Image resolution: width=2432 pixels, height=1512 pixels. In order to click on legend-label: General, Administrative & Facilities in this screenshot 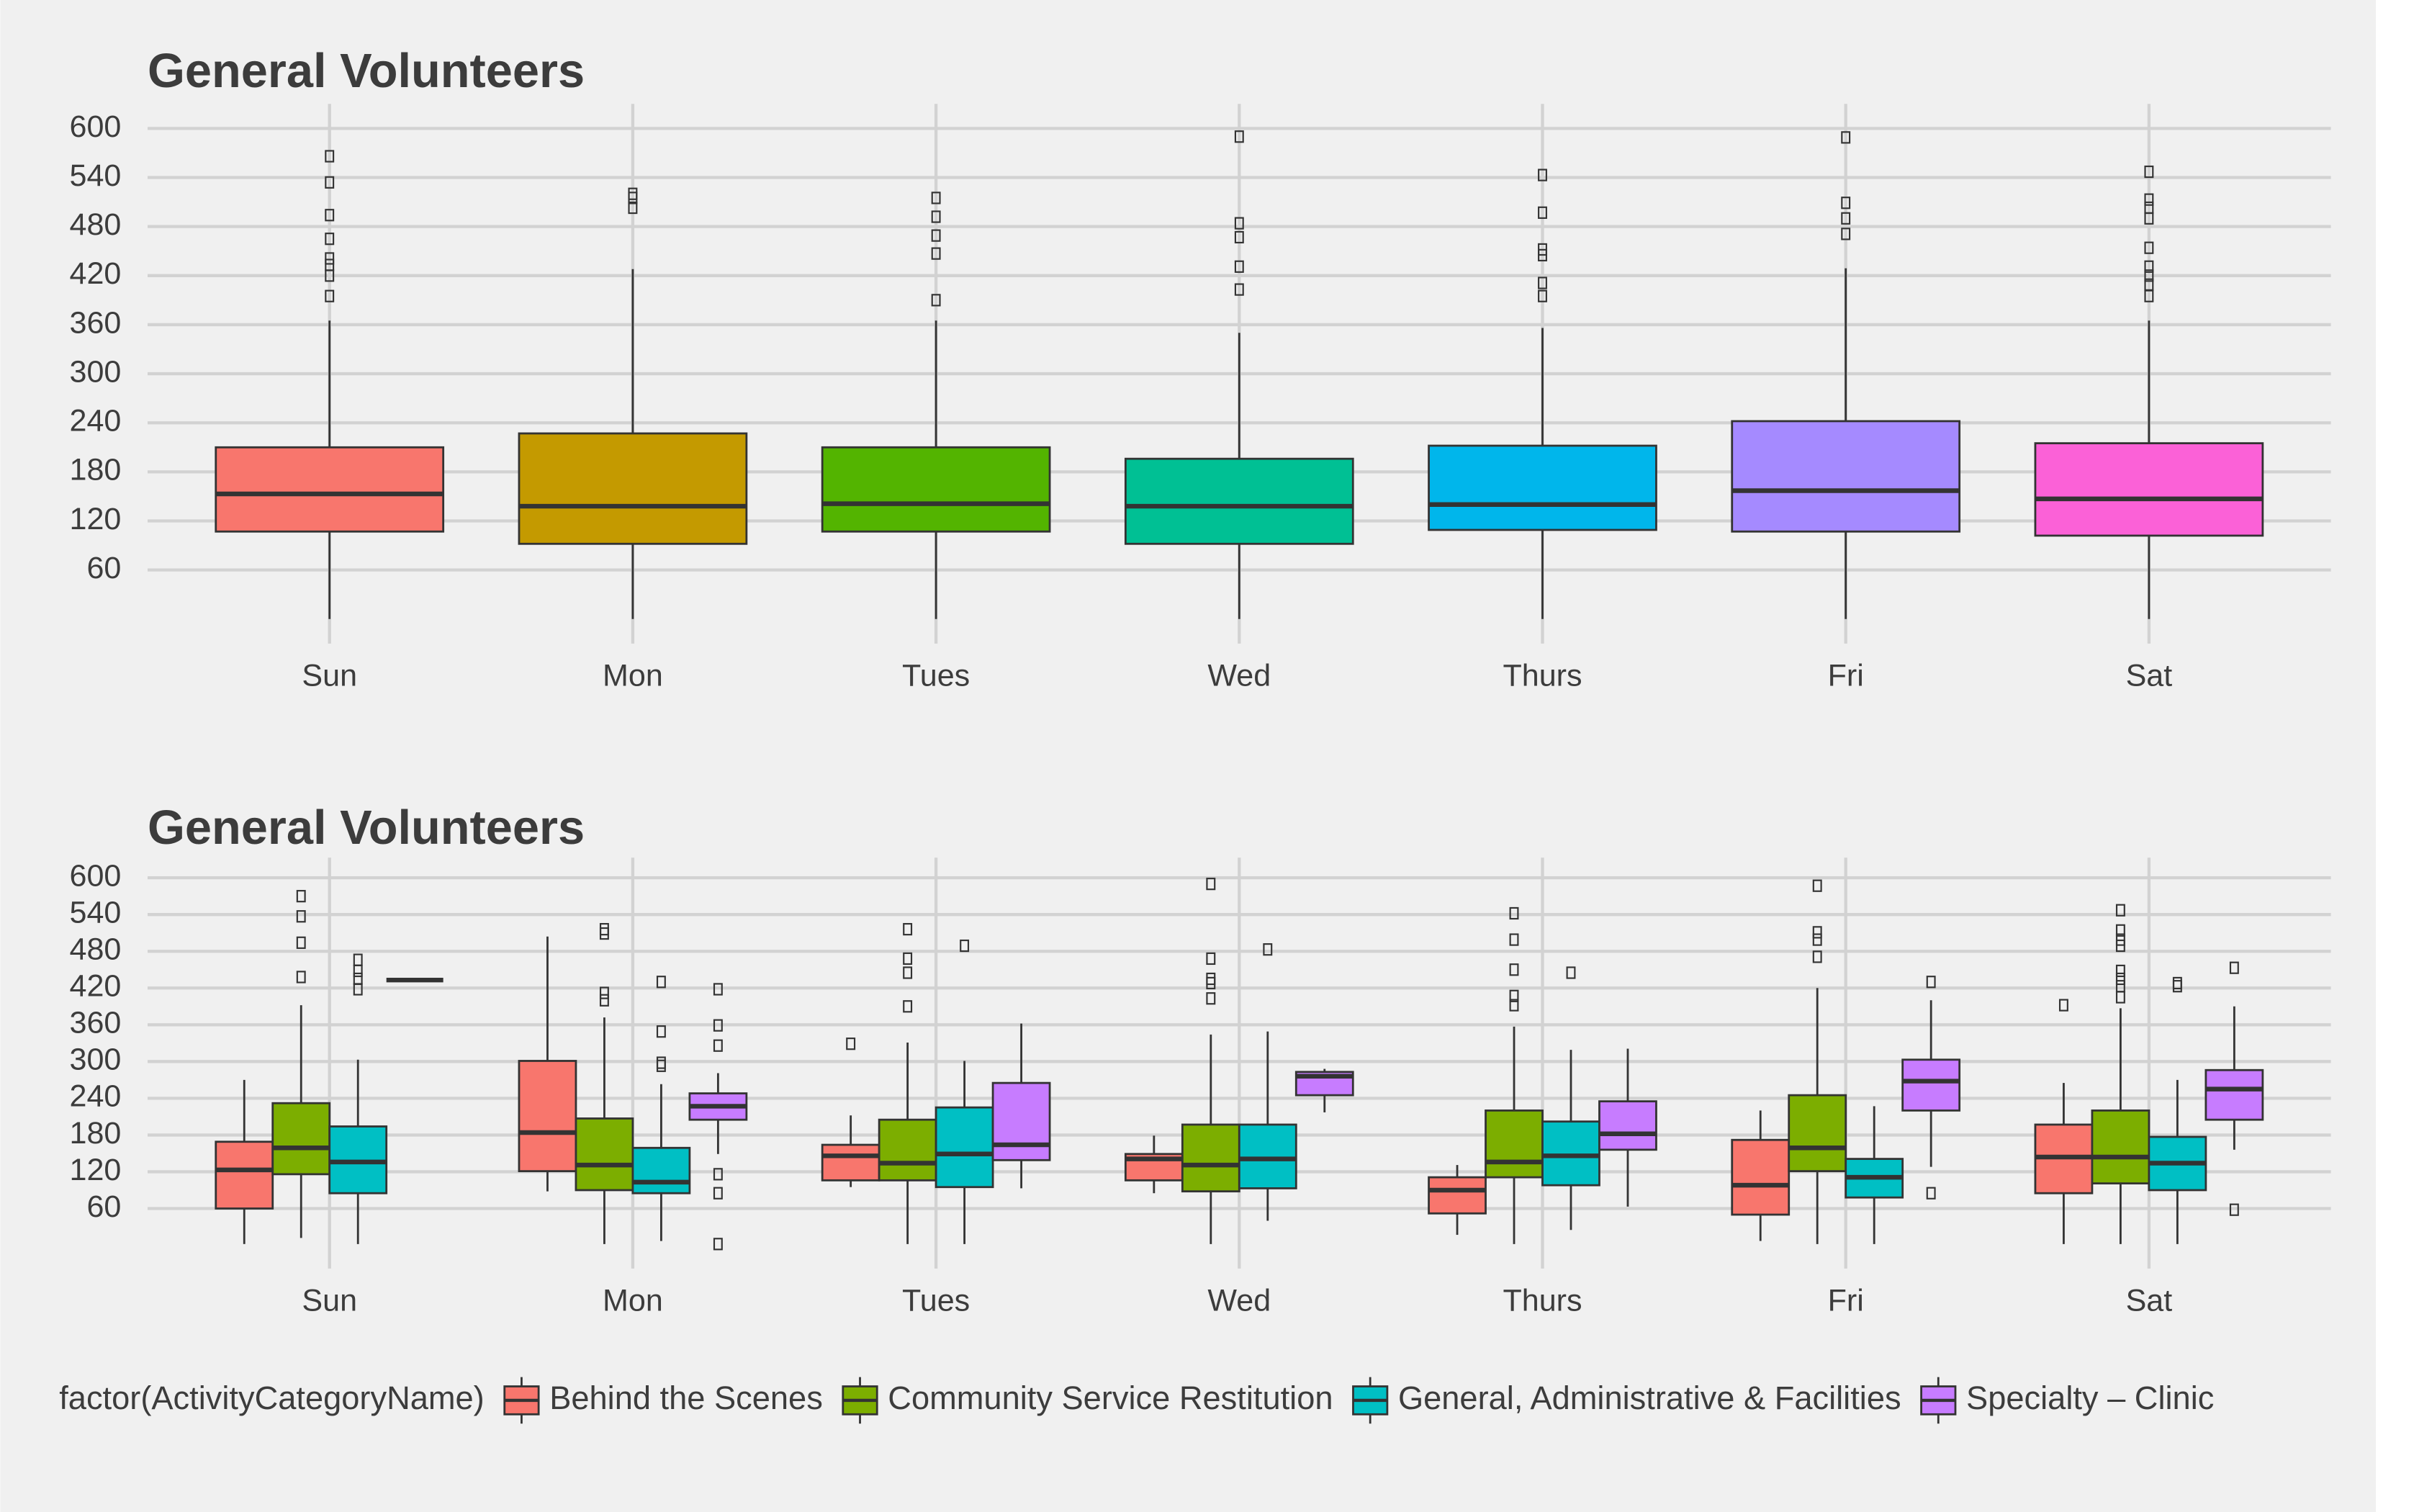, I will do `click(1650, 1398)`.